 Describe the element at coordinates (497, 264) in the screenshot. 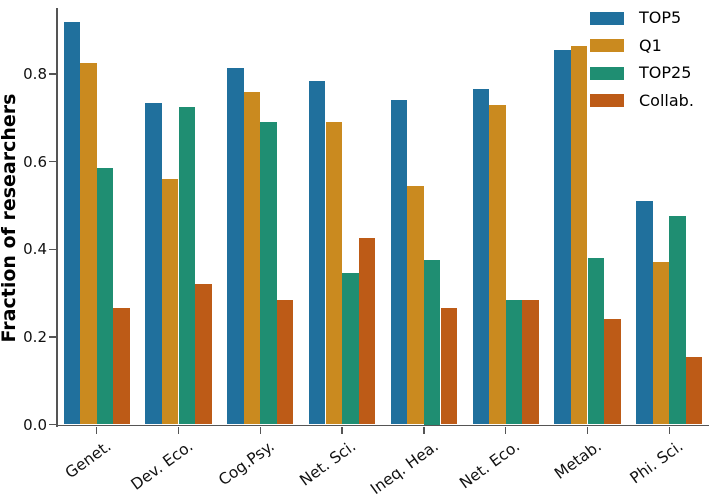

I see `bar-q1-neteco` at that location.